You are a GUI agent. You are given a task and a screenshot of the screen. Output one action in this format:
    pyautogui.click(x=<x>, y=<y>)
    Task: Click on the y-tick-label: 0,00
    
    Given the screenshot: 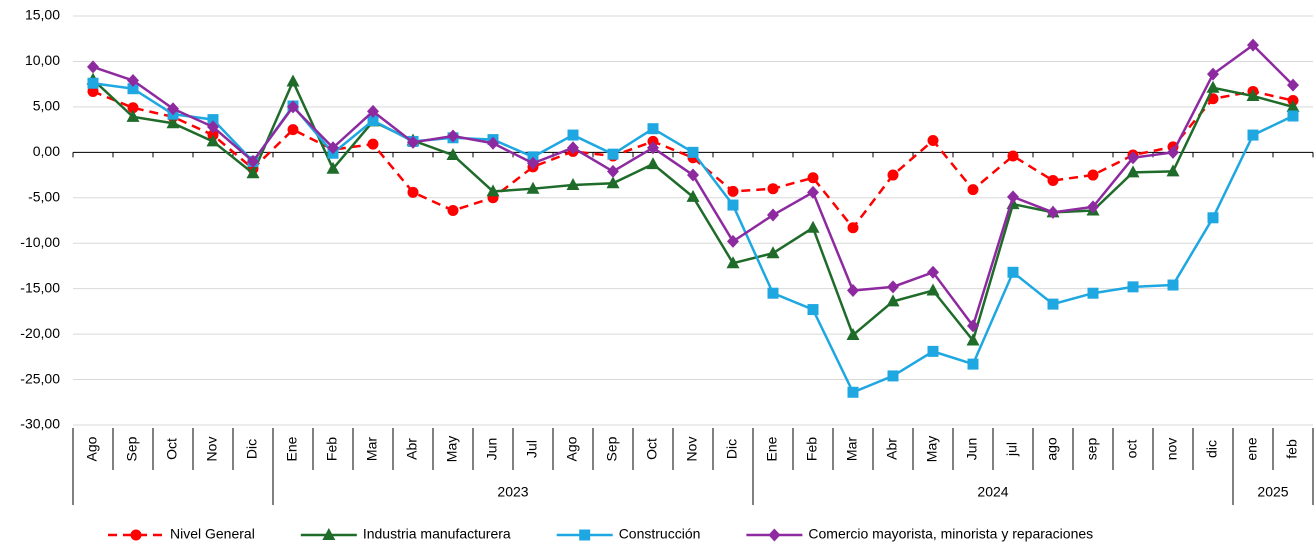 What is the action you would take?
    pyautogui.click(x=46, y=151)
    